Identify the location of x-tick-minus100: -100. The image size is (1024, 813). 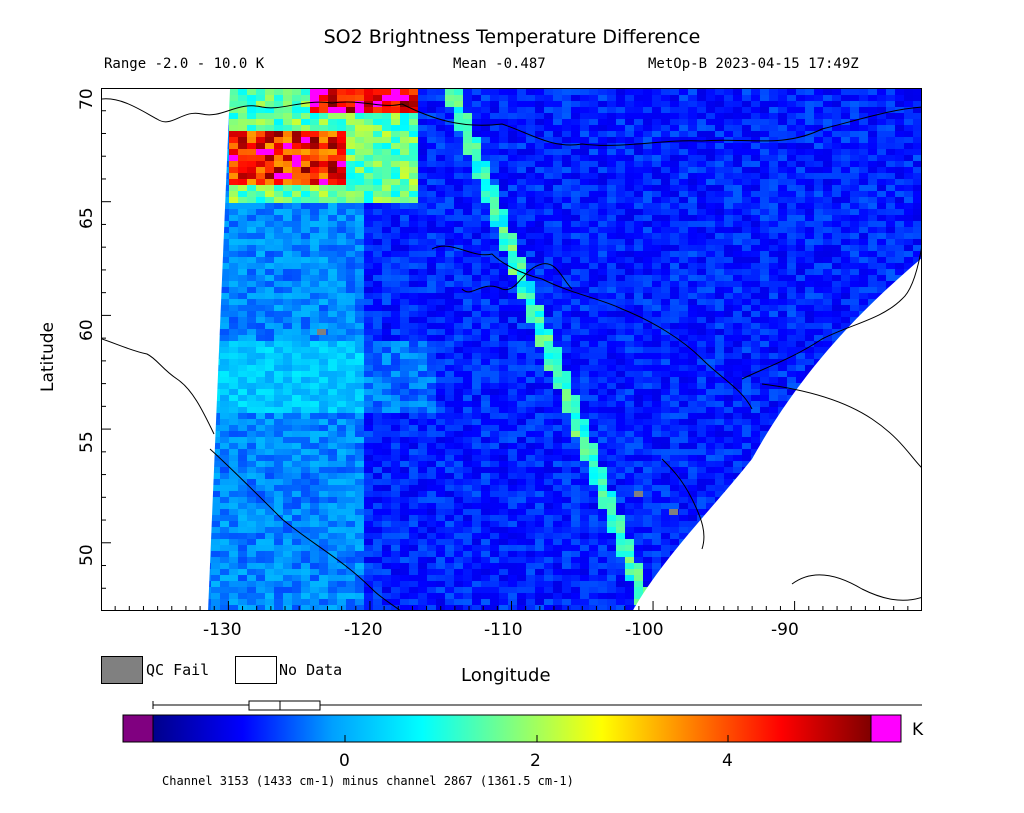
(644, 630).